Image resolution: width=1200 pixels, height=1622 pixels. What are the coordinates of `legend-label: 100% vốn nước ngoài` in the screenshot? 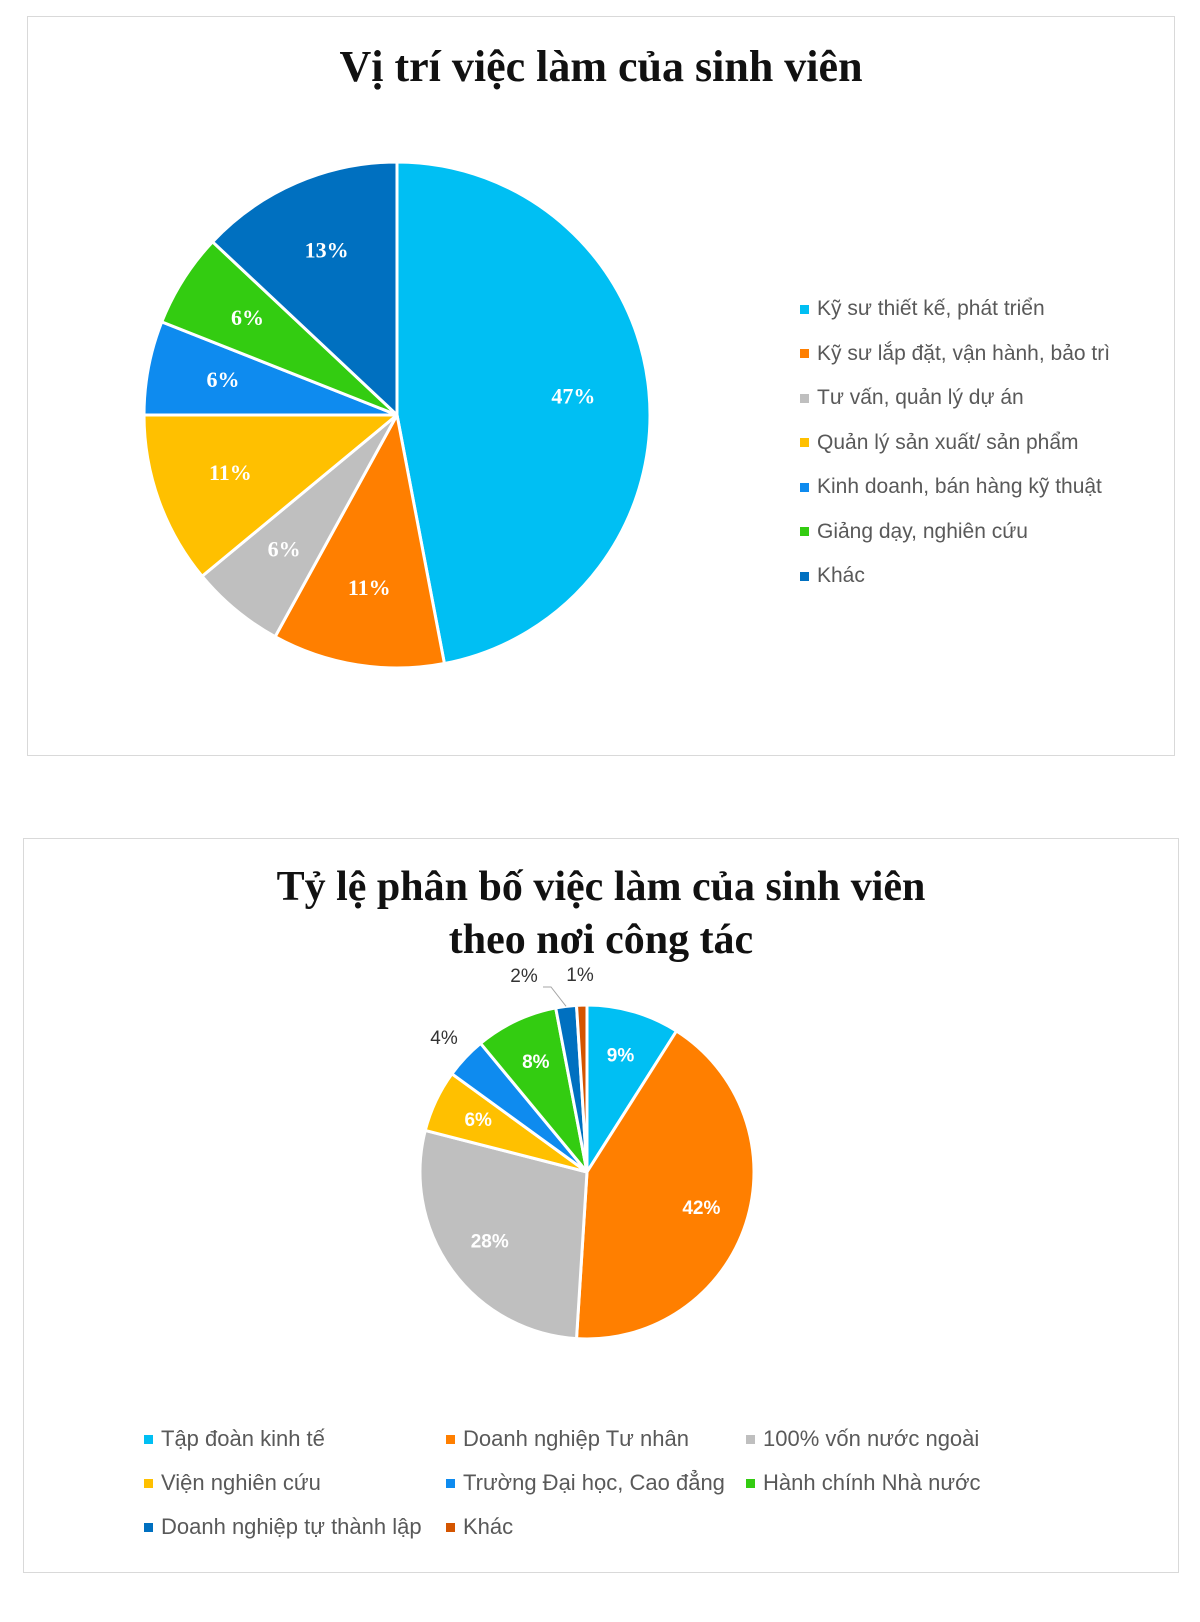 It's located at (871, 1438).